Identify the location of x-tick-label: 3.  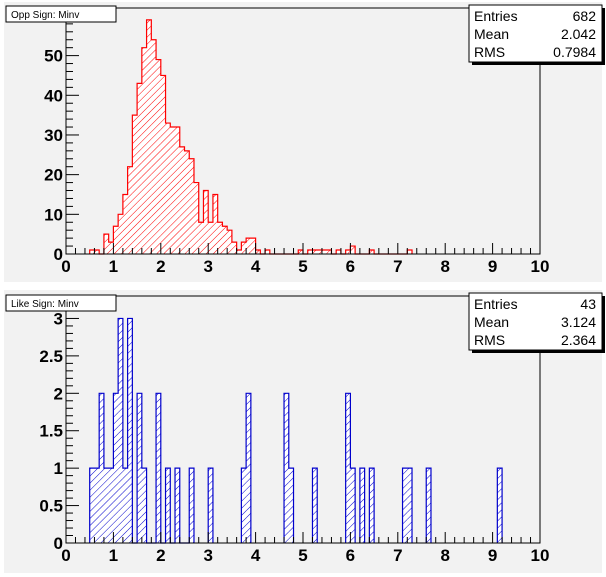
(207, 555).